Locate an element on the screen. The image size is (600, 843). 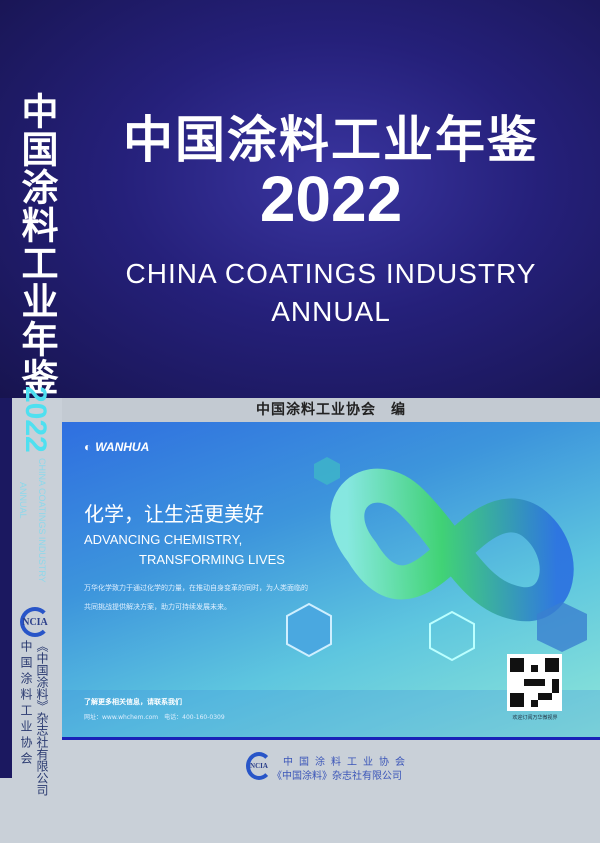
editor-band: 中国涂料工业协会 编 is located at coordinates (331, 410).